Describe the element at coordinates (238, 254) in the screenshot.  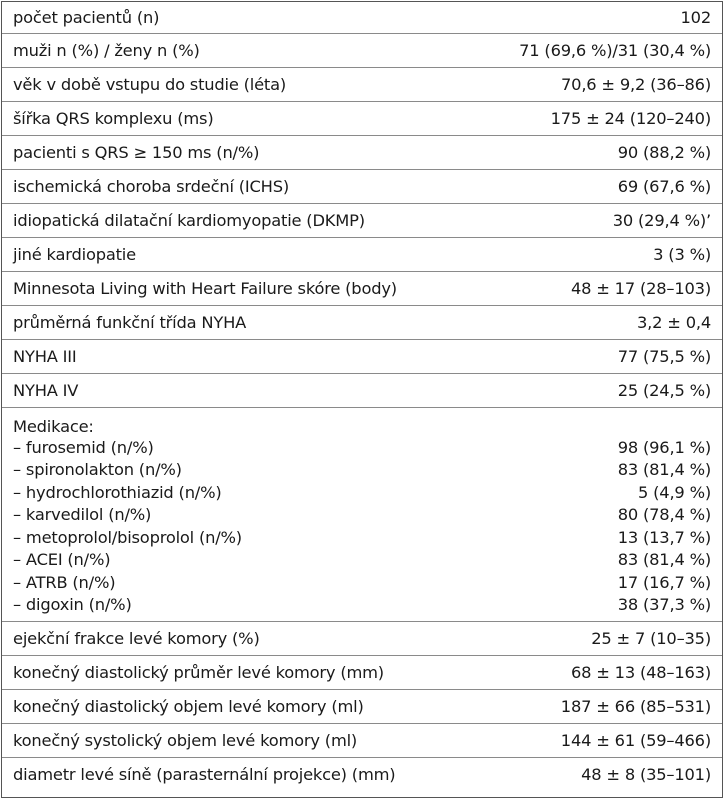
I see `row-label: jiné kardiopatie` at that location.